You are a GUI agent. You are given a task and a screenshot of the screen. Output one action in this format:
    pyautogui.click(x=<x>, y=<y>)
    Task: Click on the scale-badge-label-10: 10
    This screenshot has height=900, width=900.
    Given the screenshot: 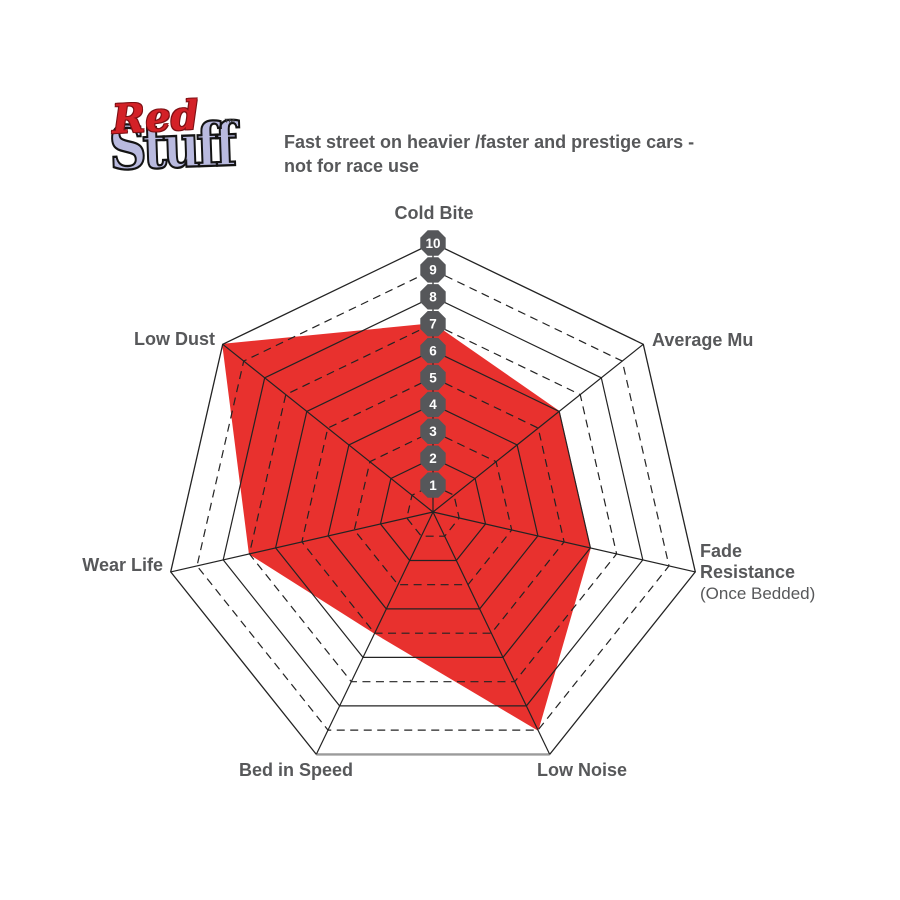 What is the action you would take?
    pyautogui.click(x=432, y=243)
    